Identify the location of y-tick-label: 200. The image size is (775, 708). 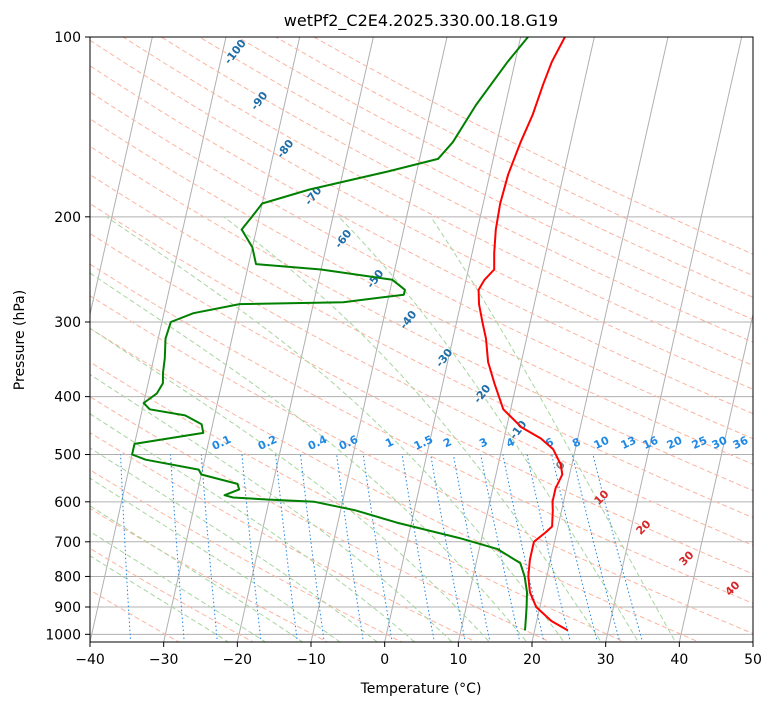
(67, 218).